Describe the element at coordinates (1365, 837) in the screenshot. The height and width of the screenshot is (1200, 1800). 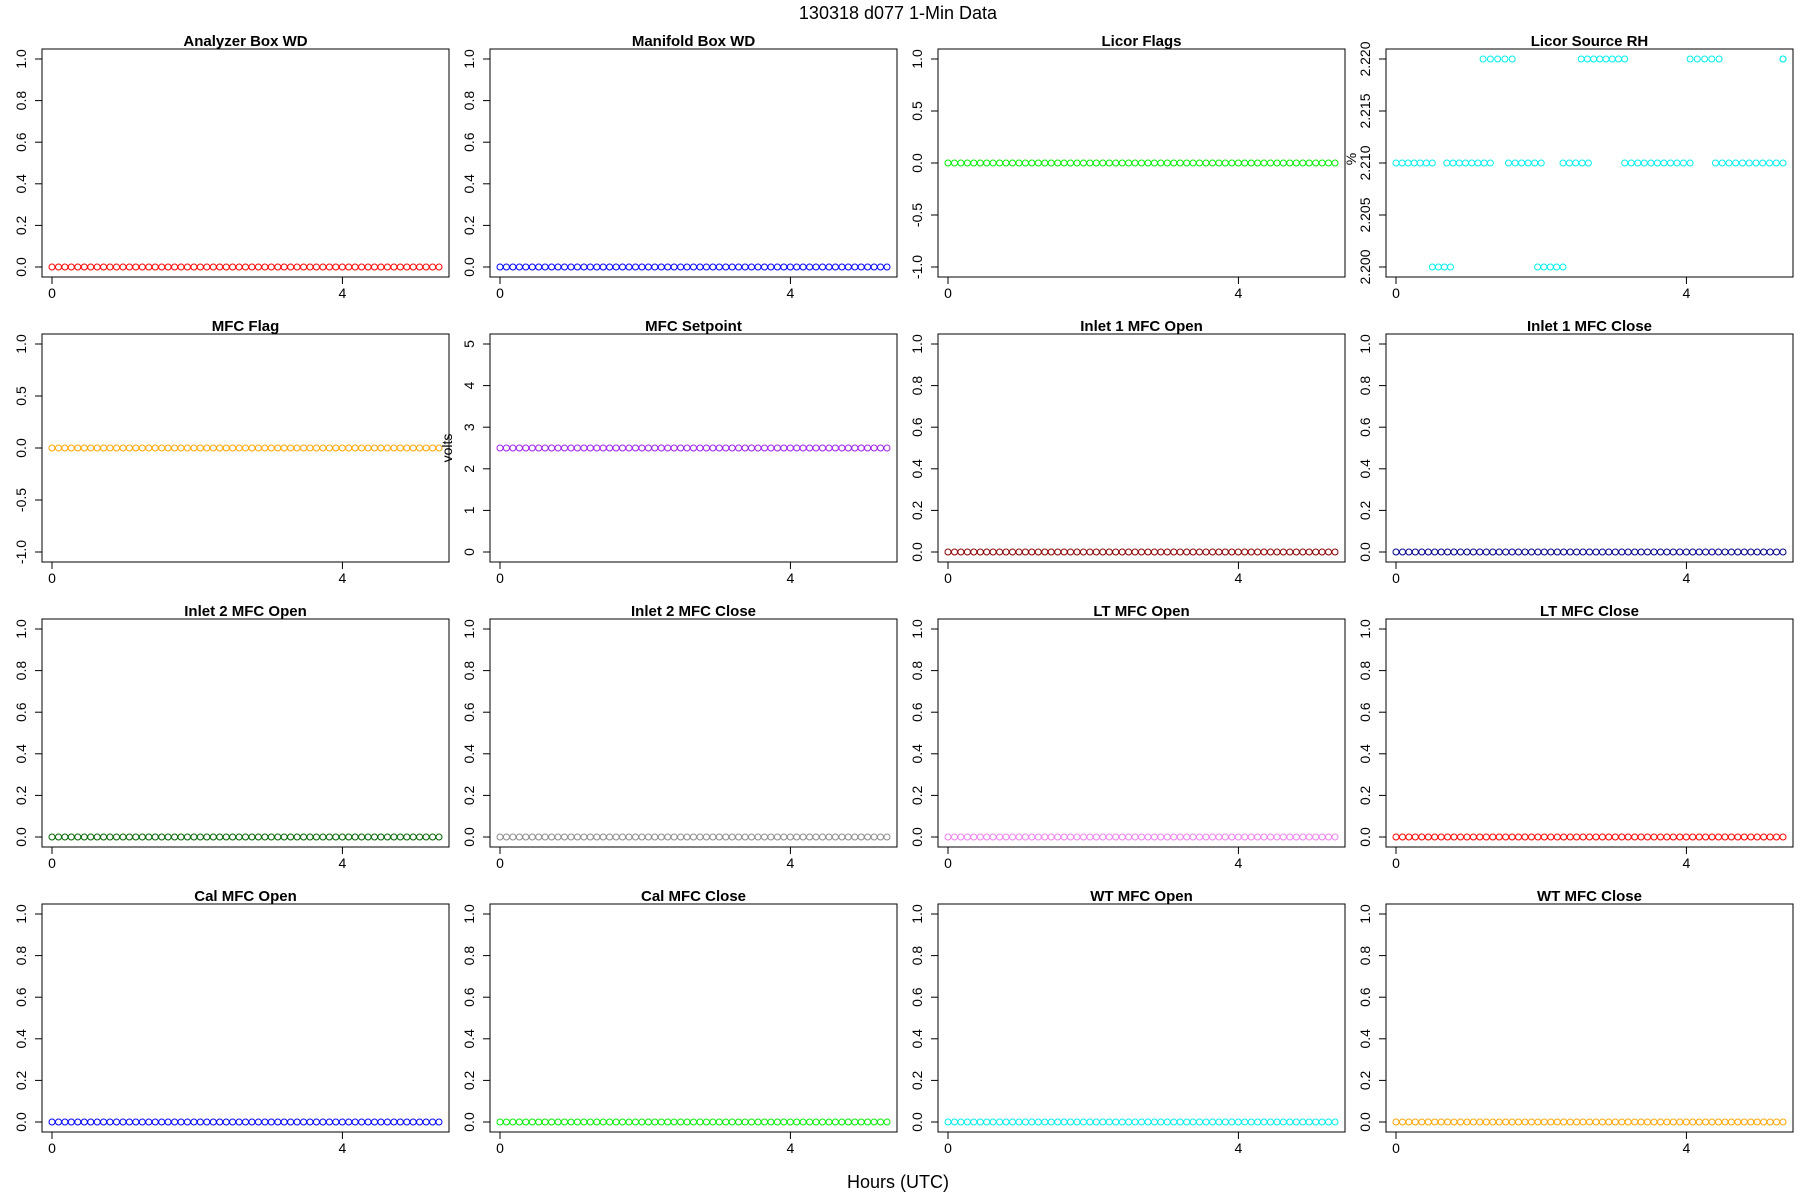
I see `y-tick-label: 0.0` at that location.